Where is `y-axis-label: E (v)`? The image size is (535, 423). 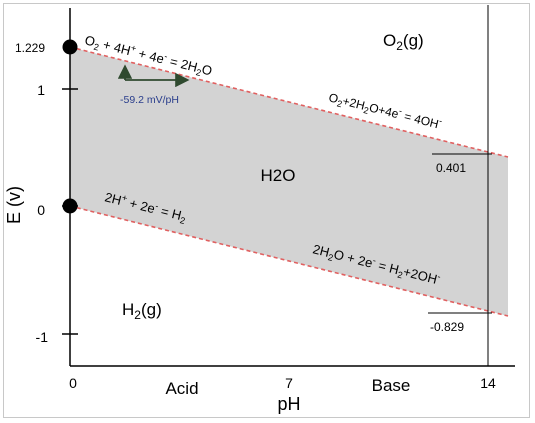 y-axis-label: E (v) is located at coordinates (14, 205).